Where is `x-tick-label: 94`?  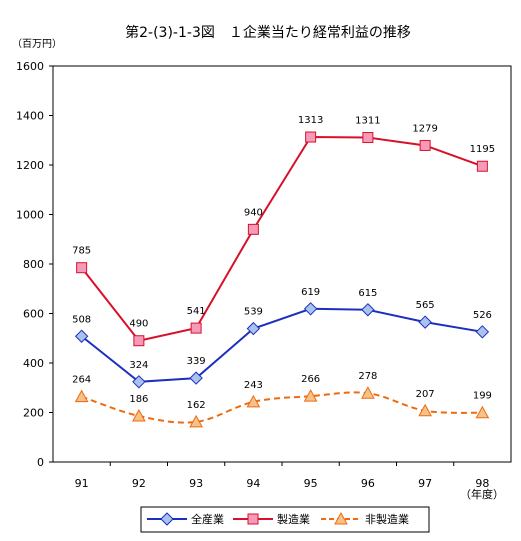 x-tick-label: 94 is located at coordinates (253, 483).